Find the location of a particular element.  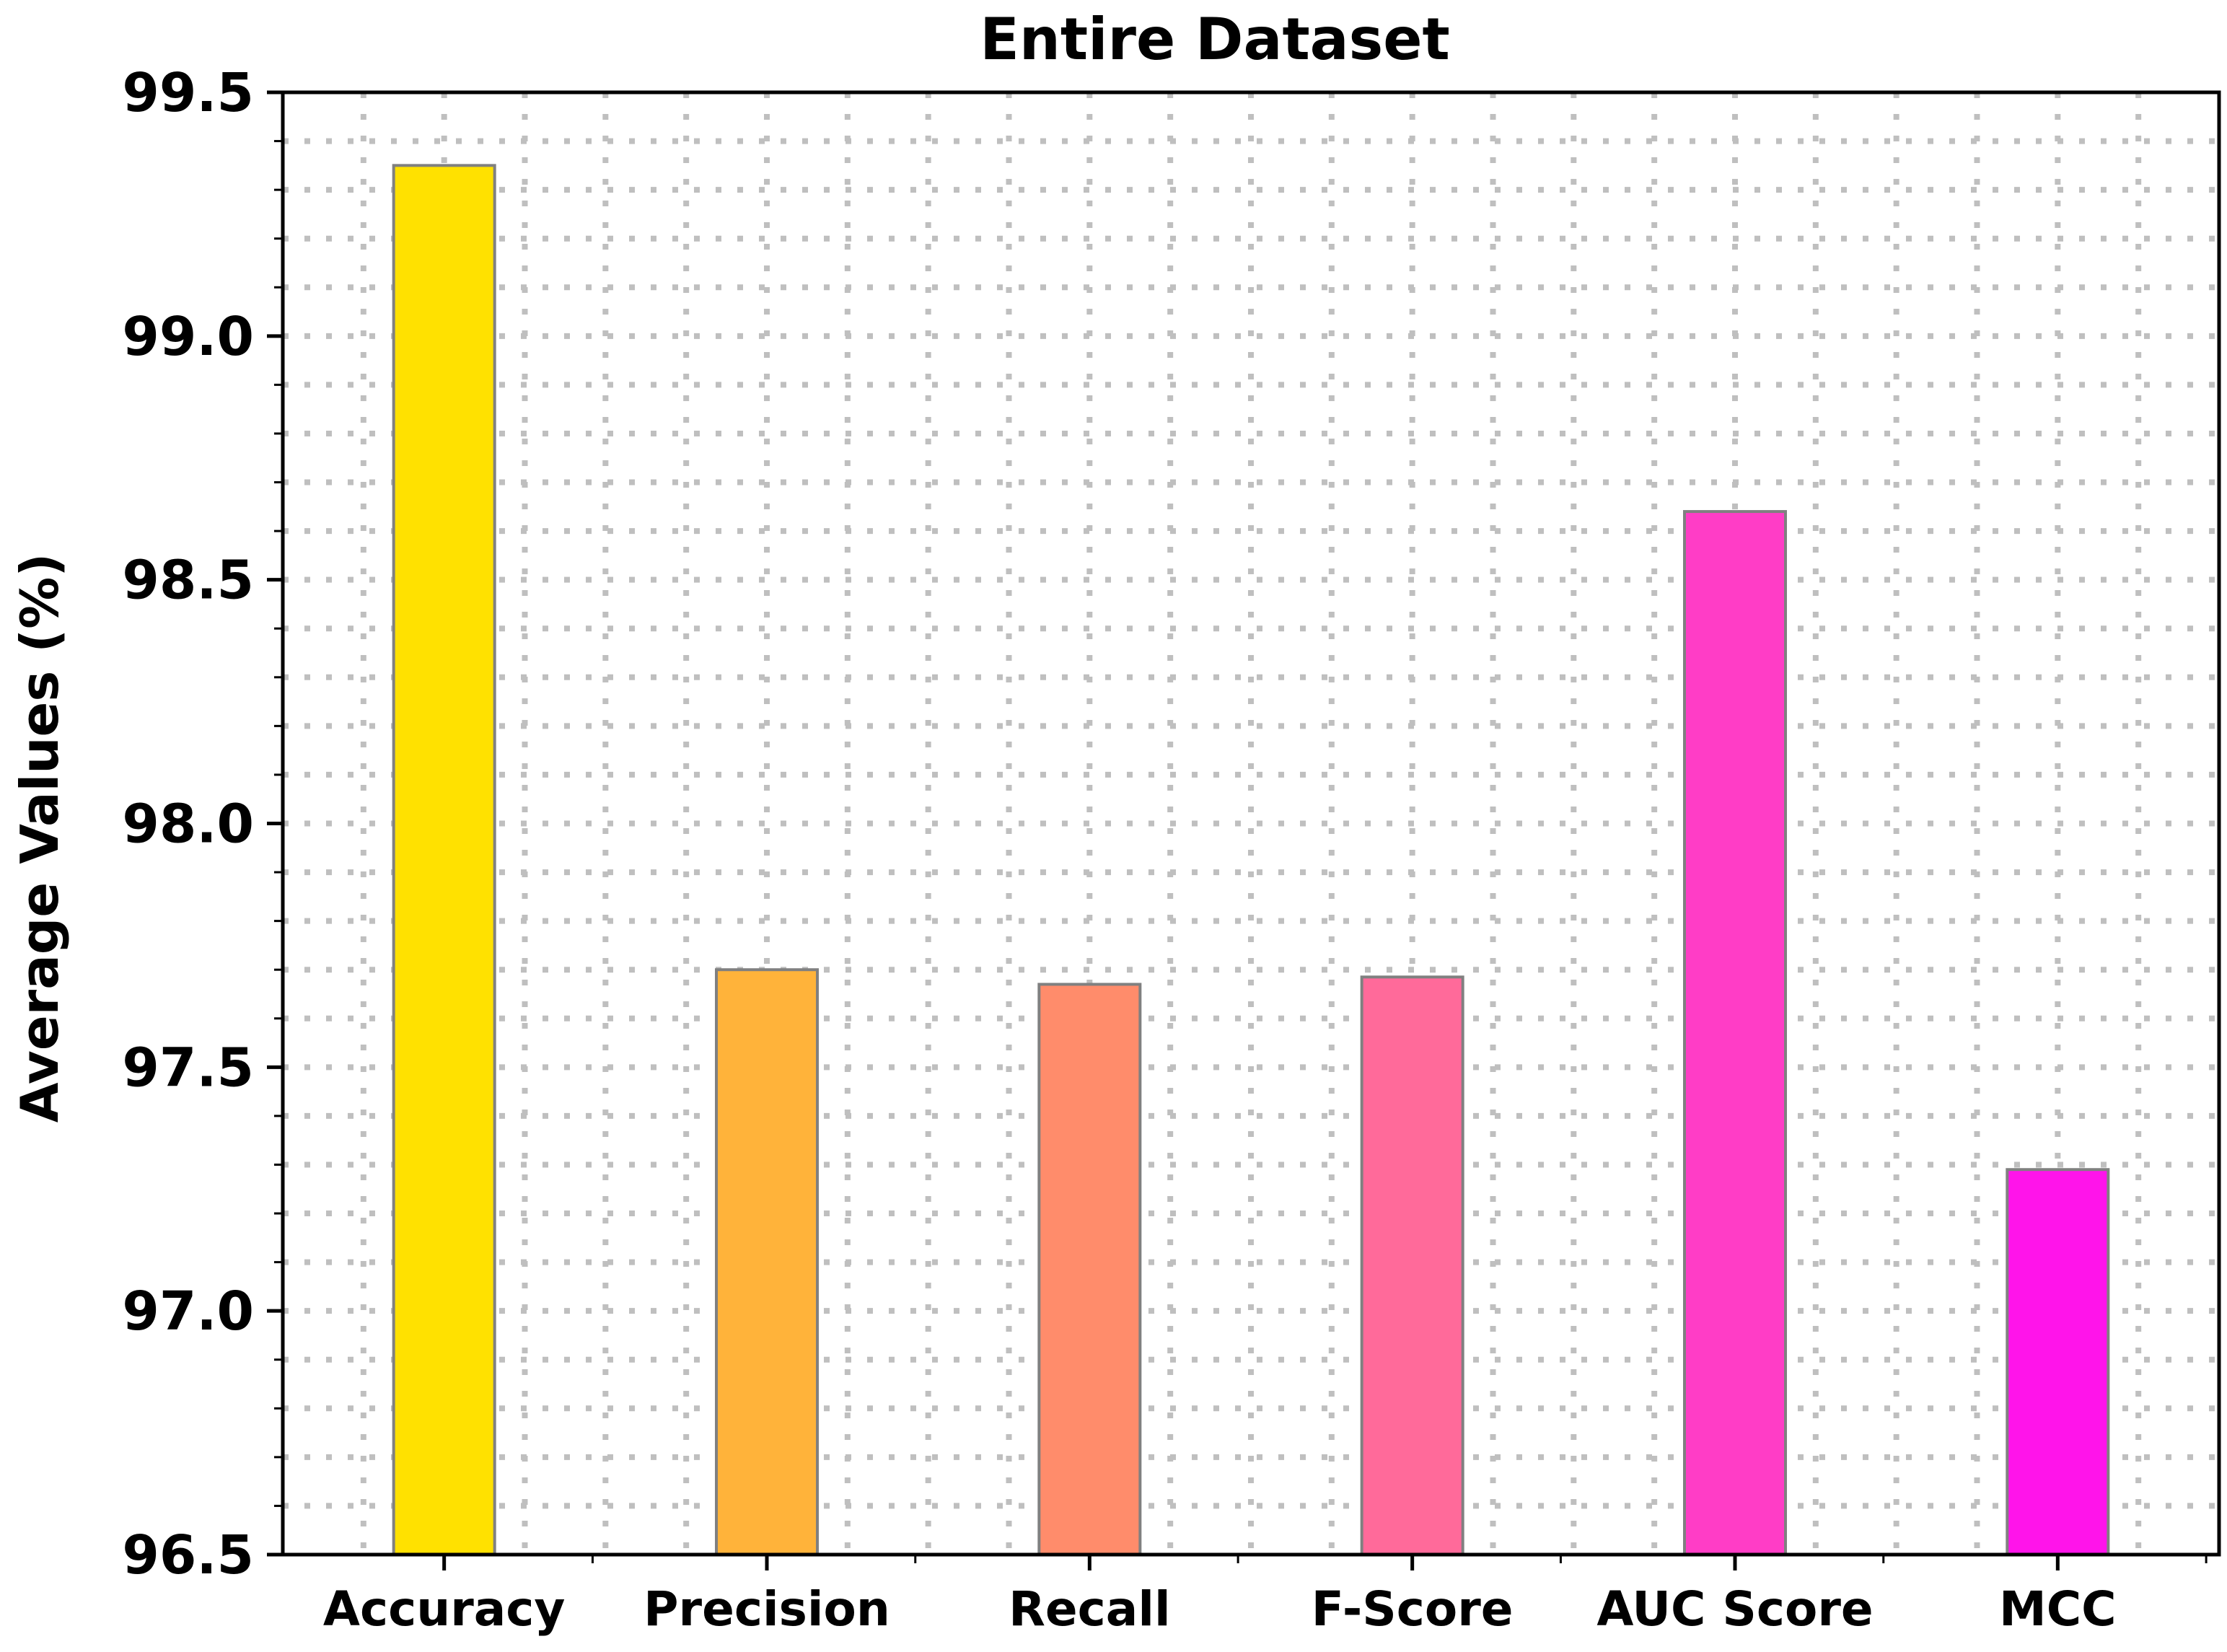

y-tick-labels: 96.5 97.0 97.5 98.0 98.5 99.0 99.5 is located at coordinates (188, 824).